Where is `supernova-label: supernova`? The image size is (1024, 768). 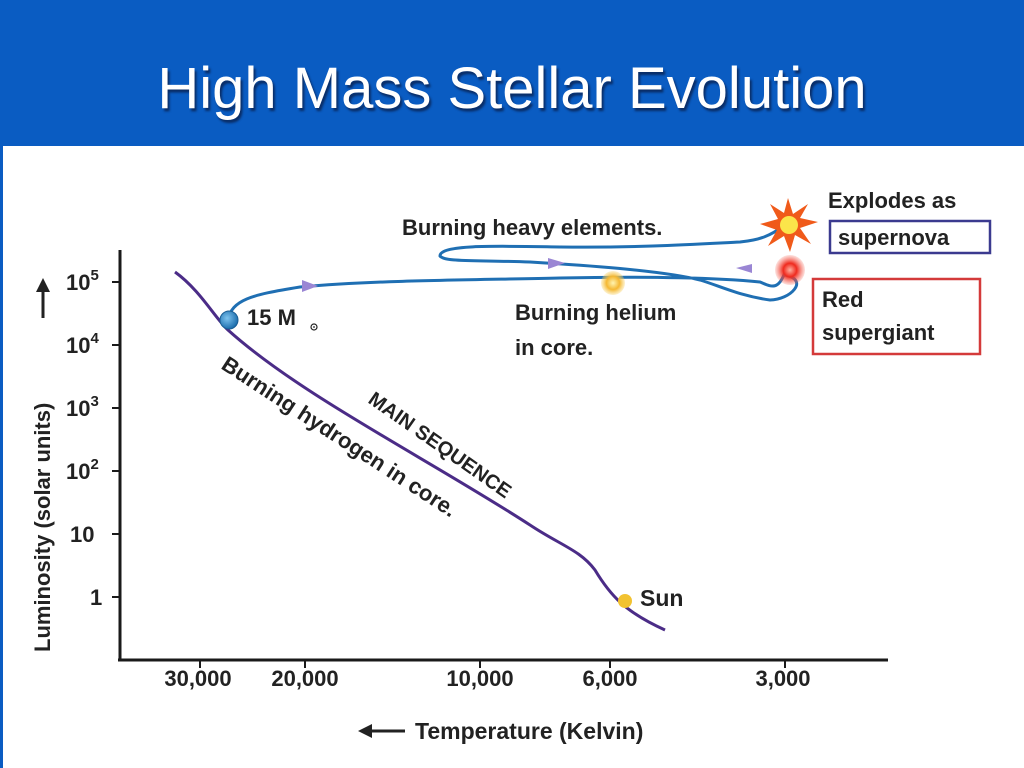 supernova-label: supernova is located at coordinates (894, 237).